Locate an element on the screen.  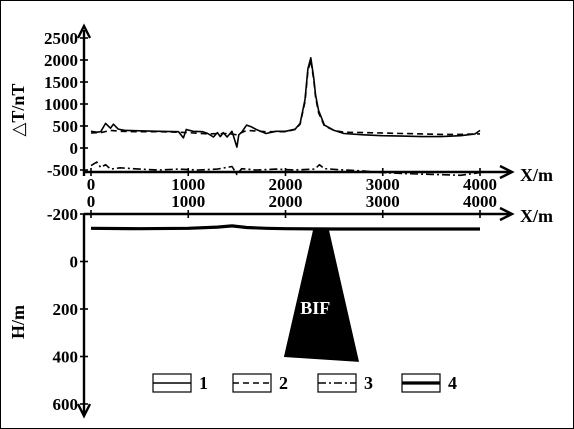
bottom-x-axis-title: X/m is located at coordinates (536, 216).